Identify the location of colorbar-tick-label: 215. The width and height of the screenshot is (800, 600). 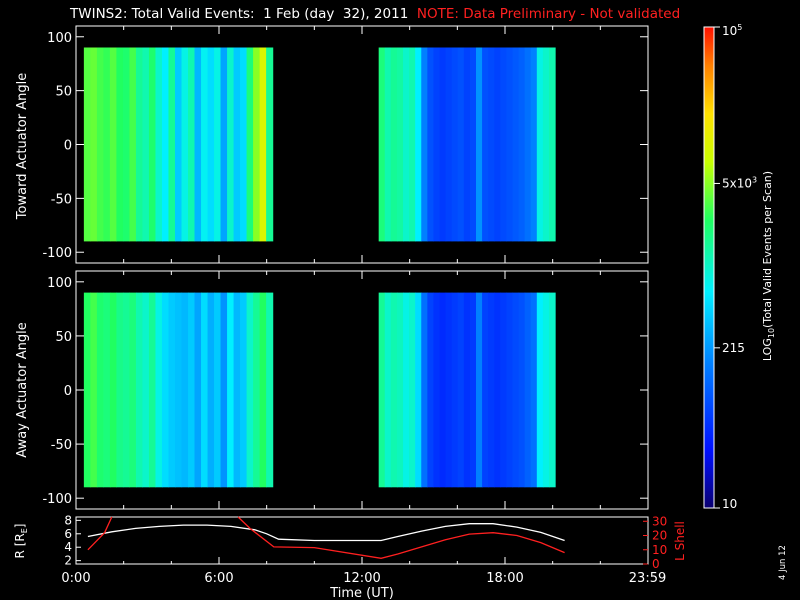
(733, 348).